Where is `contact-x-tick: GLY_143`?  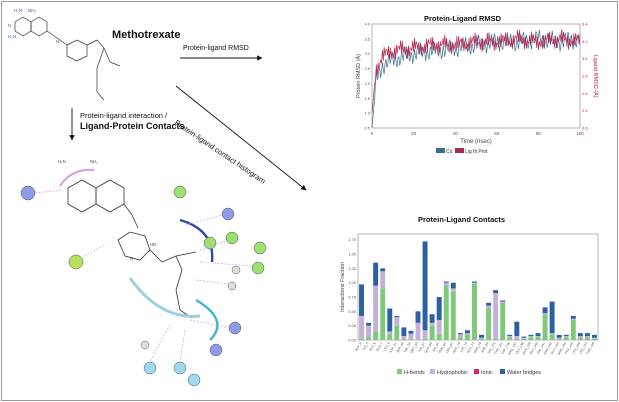
contact-x-tick: GLY_143 is located at coordinates (555, 348).